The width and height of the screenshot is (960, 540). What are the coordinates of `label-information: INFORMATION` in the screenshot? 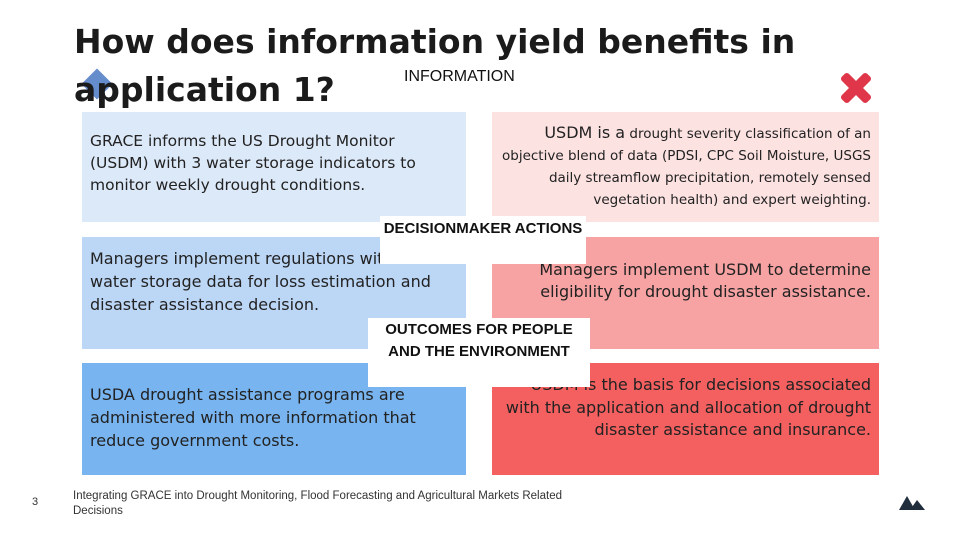 It's located at (479, 77).